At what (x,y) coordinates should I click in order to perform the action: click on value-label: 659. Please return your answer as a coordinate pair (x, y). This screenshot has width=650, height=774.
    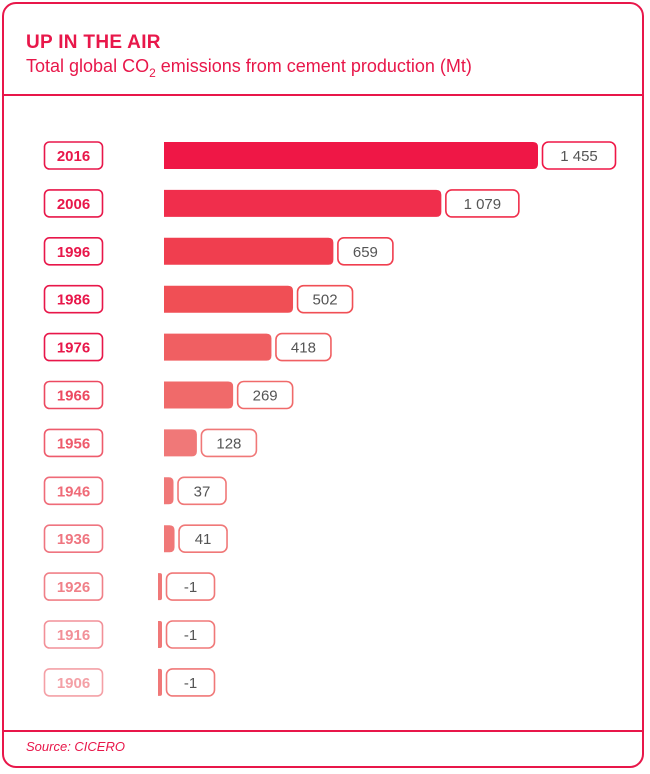
    Looking at the image, I should click on (365, 252).